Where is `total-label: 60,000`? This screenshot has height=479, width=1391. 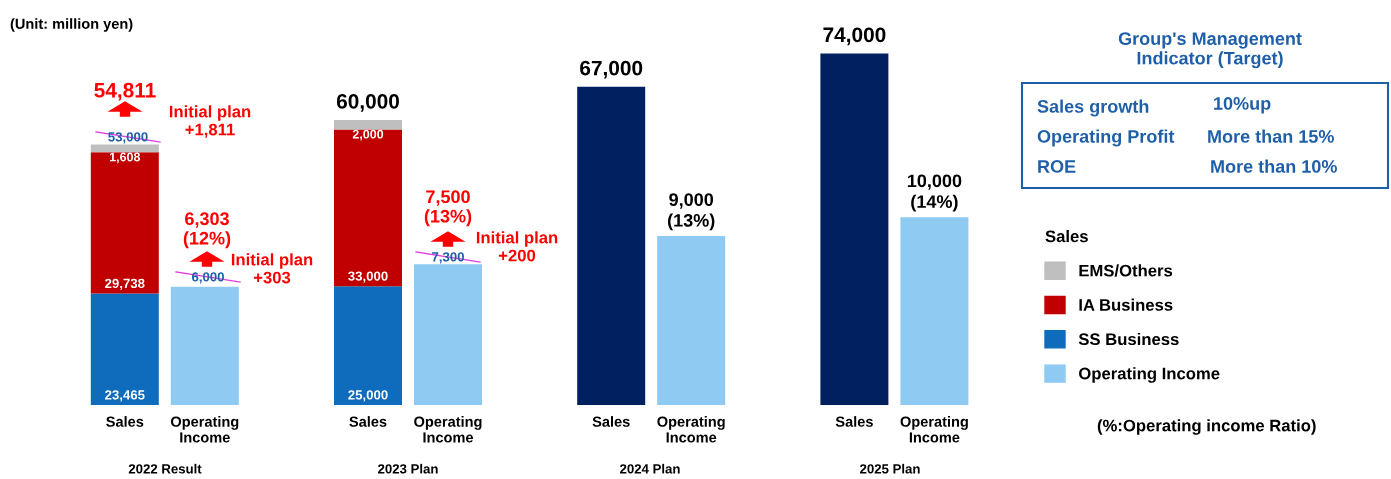
total-label: 60,000 is located at coordinates (368, 102).